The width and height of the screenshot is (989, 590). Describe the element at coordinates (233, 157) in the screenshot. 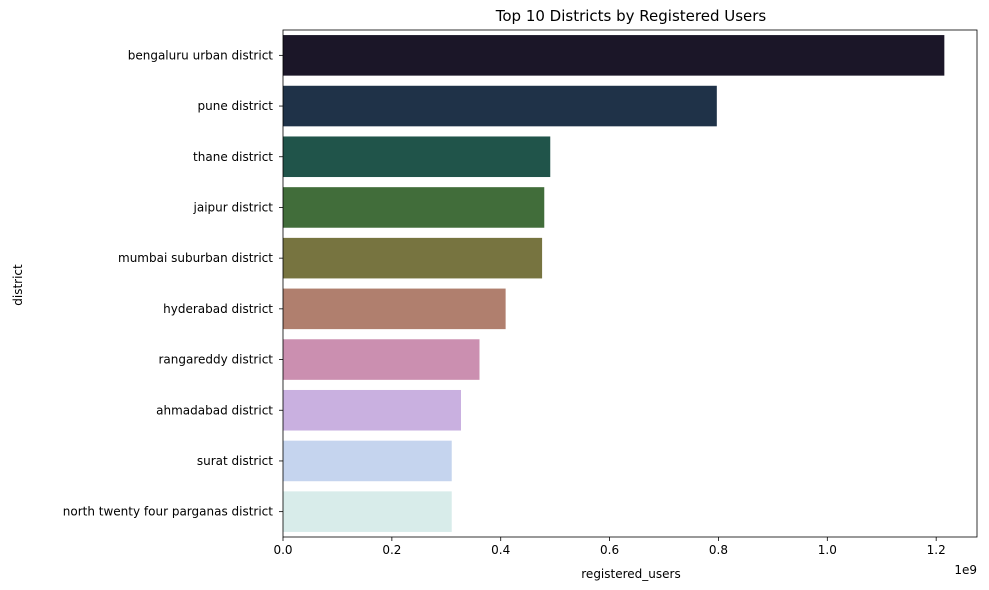

I see `y-tick-label: thane district` at that location.